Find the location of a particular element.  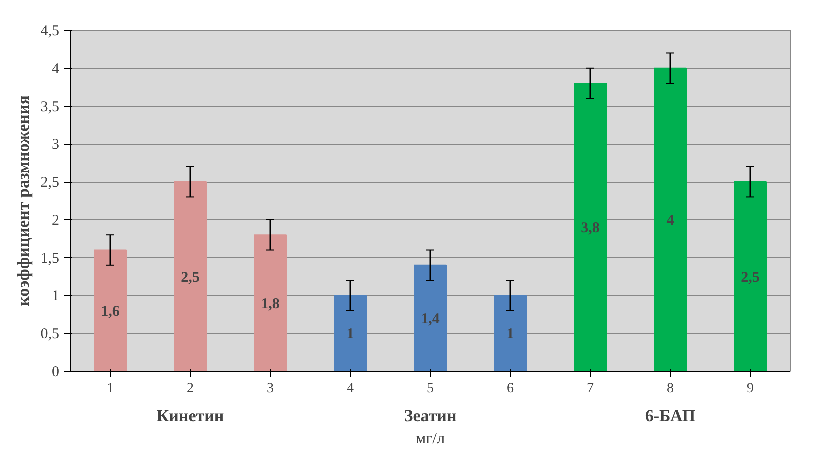

data-label: 3,8 is located at coordinates (590, 228).